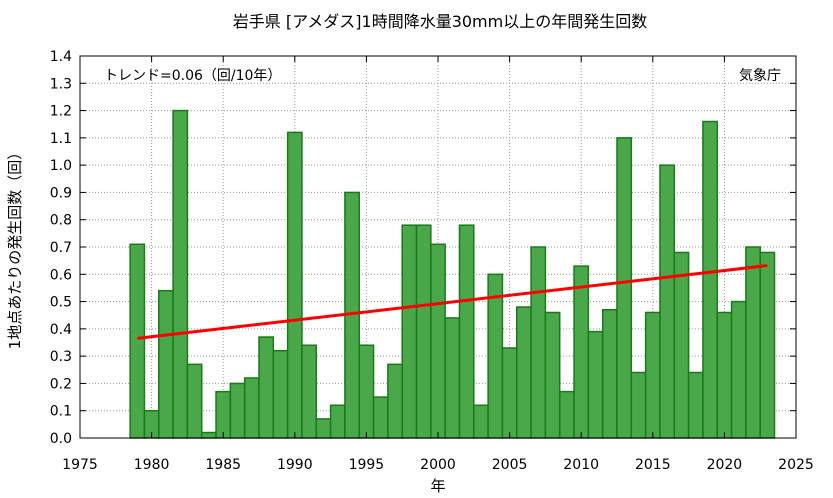 The height and width of the screenshot is (498, 833). Describe the element at coordinates (166, 364) in the screenshot. I see `bar-1981` at that location.